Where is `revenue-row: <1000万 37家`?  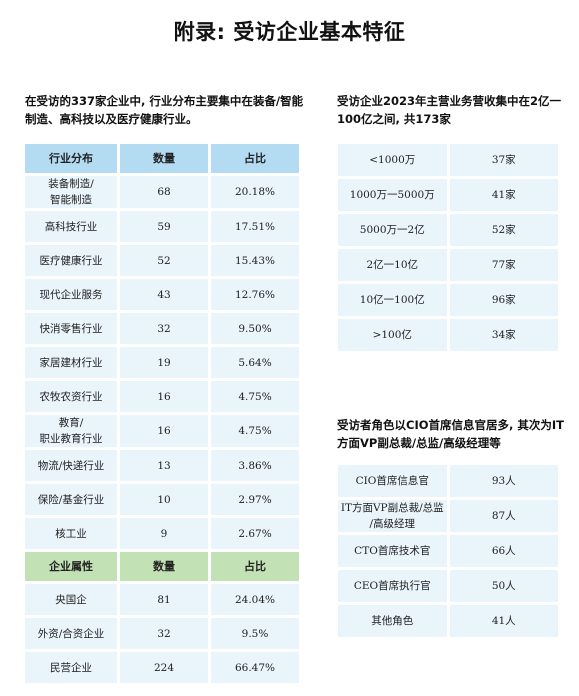
revenue-row: <1000万 37家 is located at coordinates (448, 160).